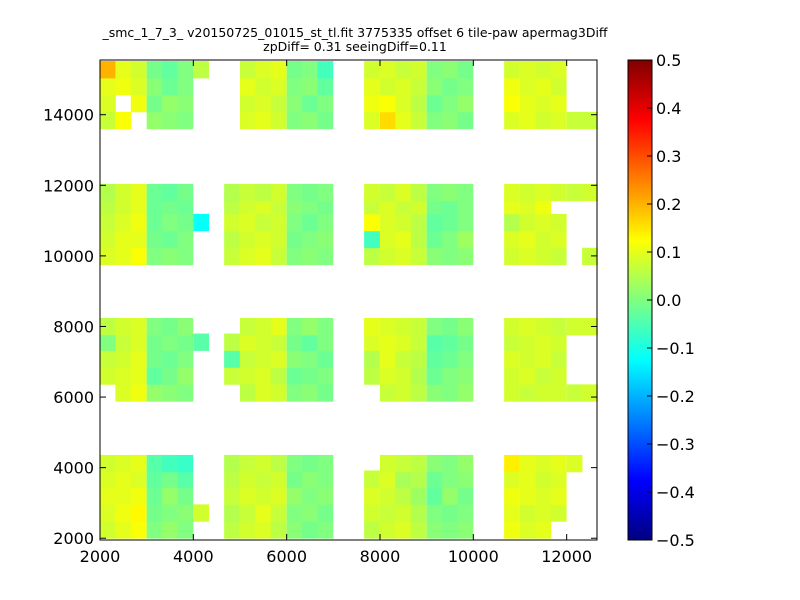  Describe the element at coordinates (675, 492) in the screenshot. I see `colorbar-tick-label: −0.4` at that location.